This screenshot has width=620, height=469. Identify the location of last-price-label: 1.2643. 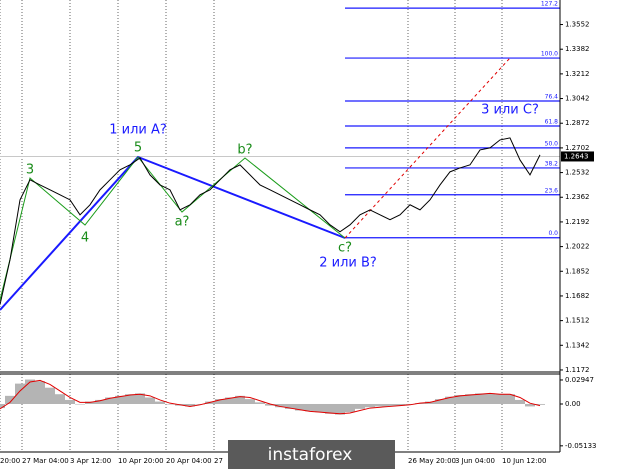
(576, 156).